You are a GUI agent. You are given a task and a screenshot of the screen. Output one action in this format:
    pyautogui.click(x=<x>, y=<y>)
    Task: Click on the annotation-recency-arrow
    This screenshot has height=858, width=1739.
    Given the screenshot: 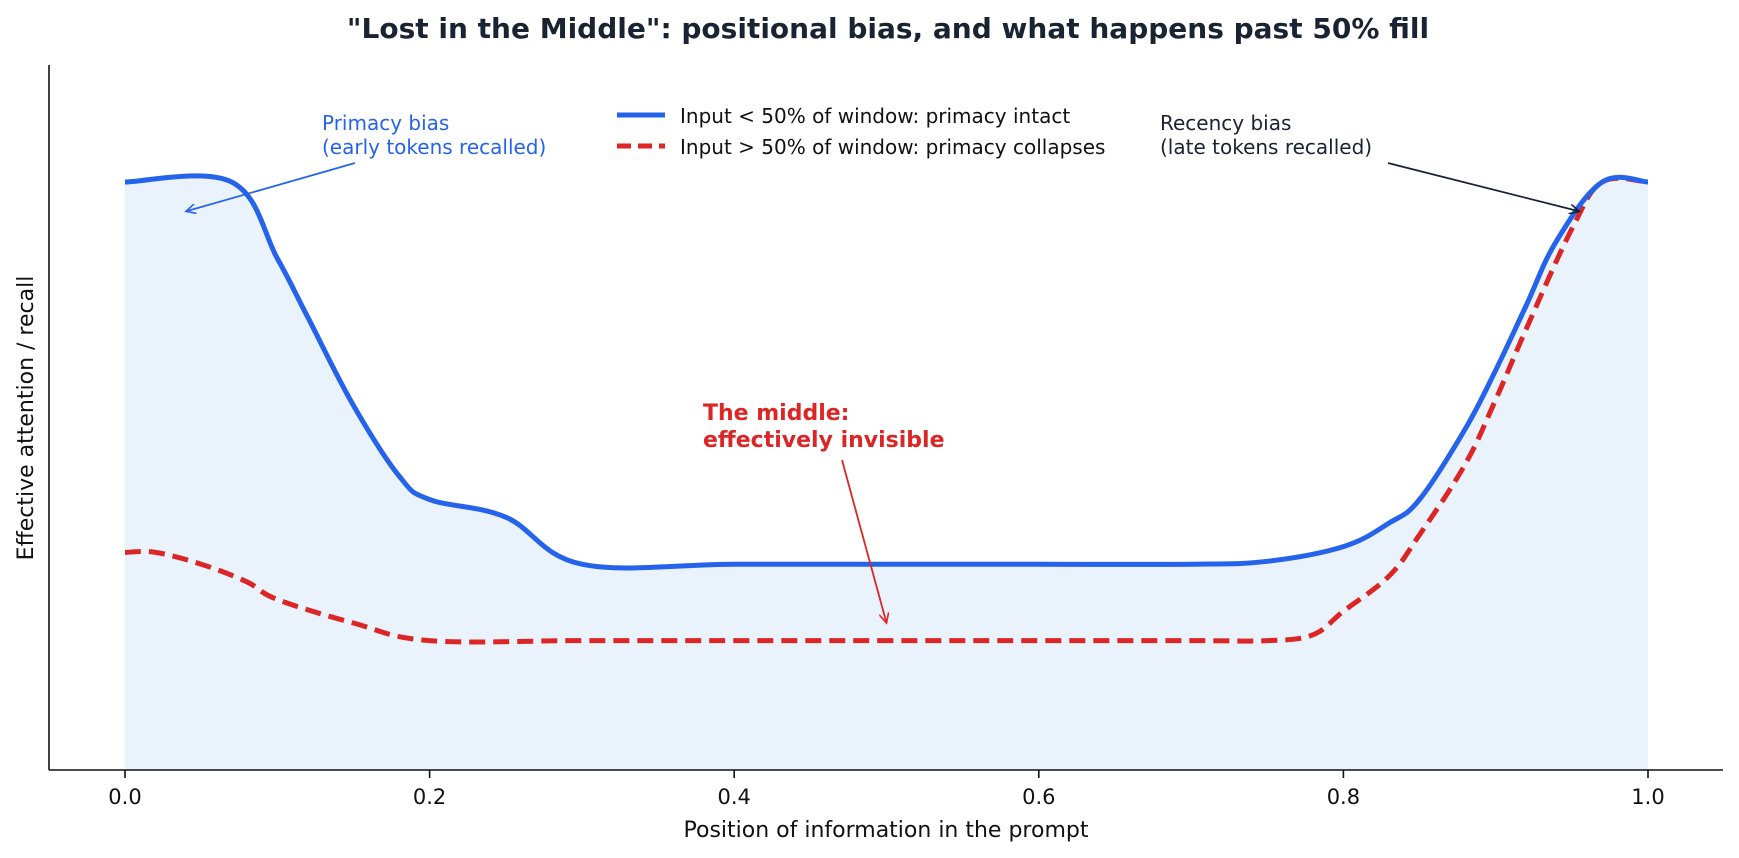 What is the action you would take?
    pyautogui.click(x=1483, y=186)
    